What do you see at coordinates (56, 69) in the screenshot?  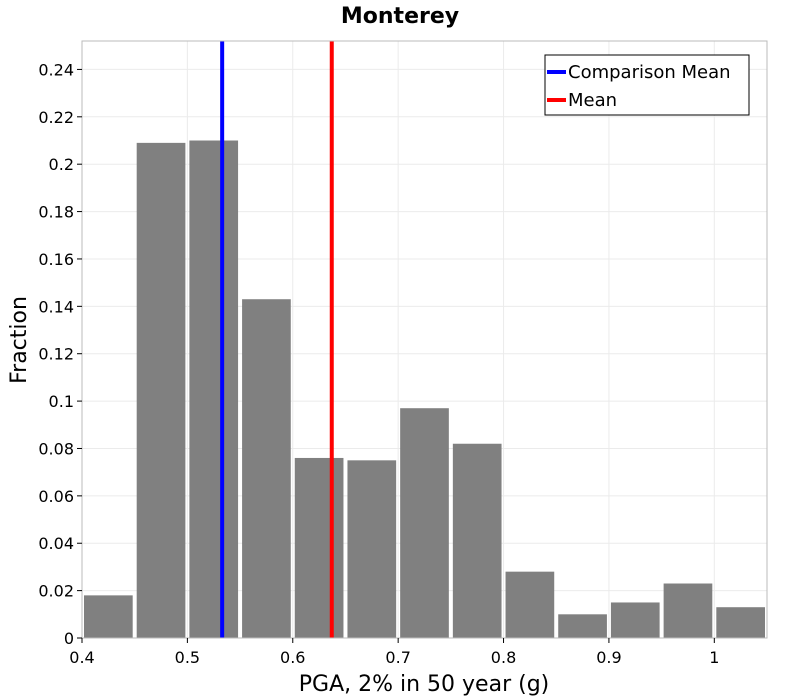 I see `y-tick-label: 0.24` at bounding box center [56, 69].